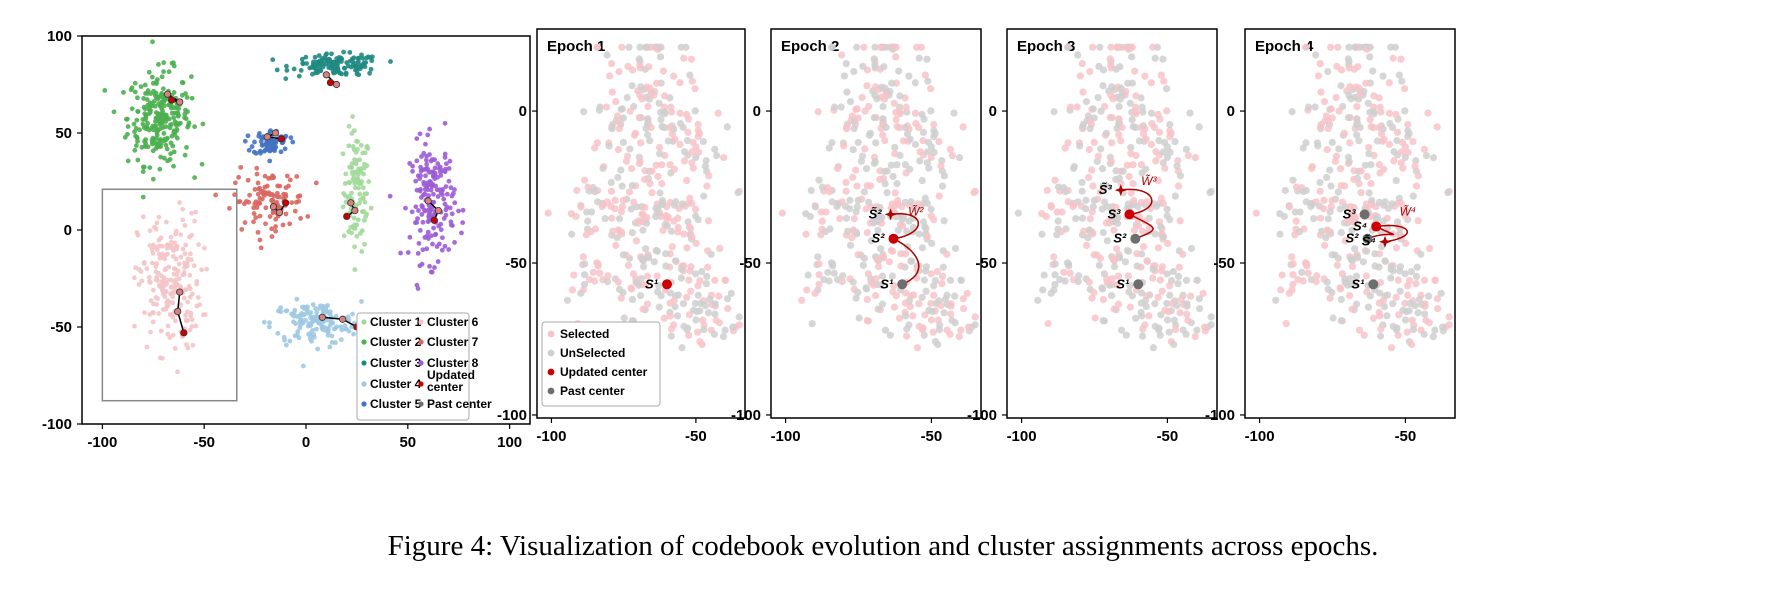 This screenshot has height=594, width=1766. What do you see at coordinates (445, 387) in the screenshot?
I see `legend-label: center` at bounding box center [445, 387].